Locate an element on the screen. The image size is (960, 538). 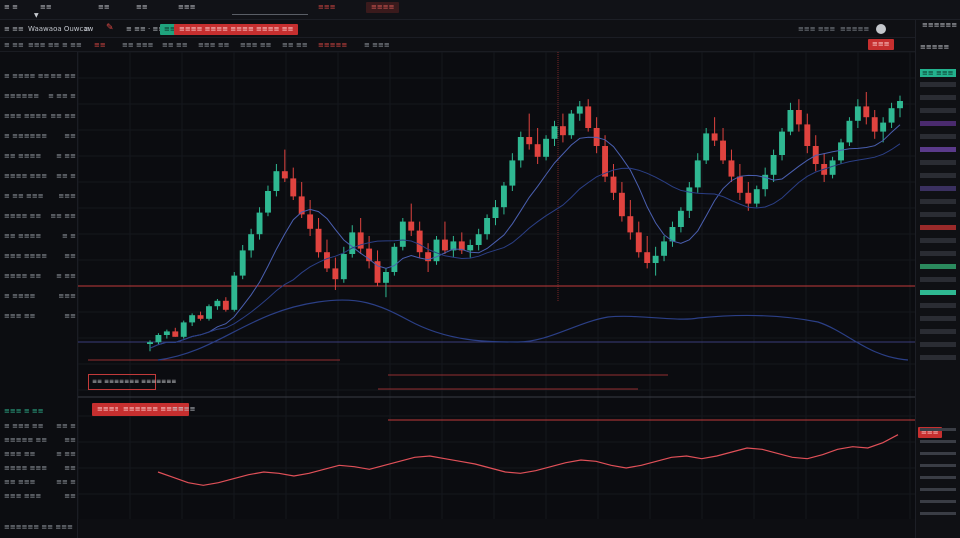
pencil-icon: ✎ is located at coordinates (110, 28).